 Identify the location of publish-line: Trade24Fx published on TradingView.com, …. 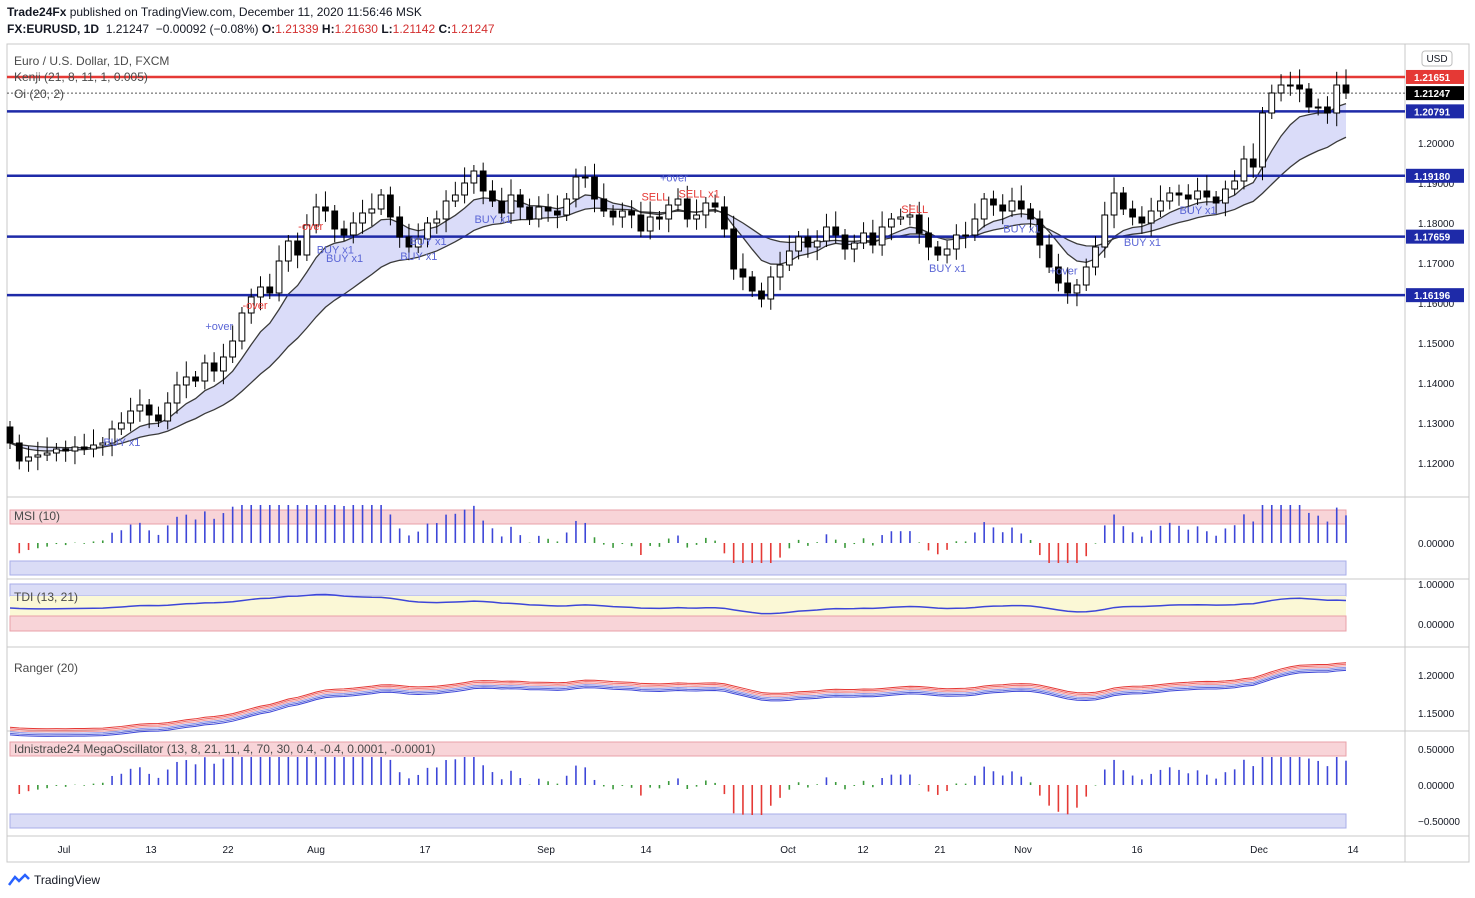
(214, 12).